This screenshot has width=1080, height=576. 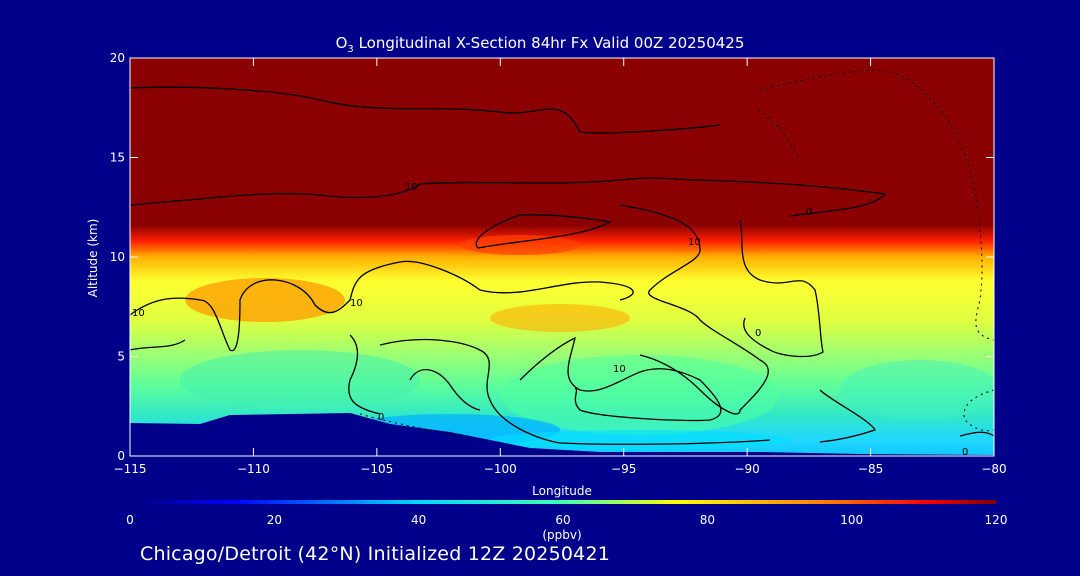 I want to click on x-tick-label: −80, so click(x=993, y=469).